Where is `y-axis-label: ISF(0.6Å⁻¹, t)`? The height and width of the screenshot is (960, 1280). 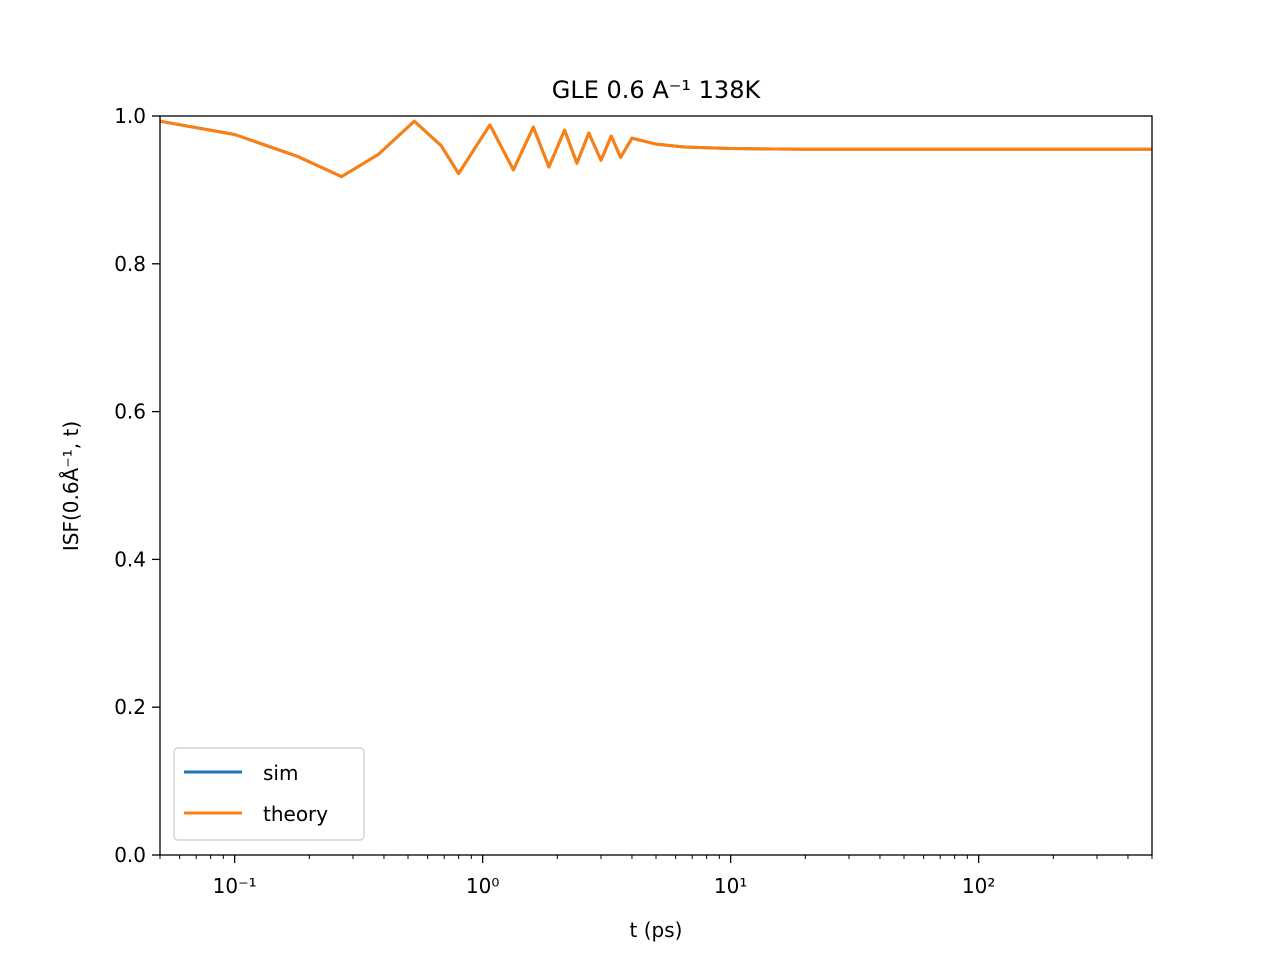
y-axis-label: ISF(0.6Å⁻¹, t) is located at coordinates (71, 486).